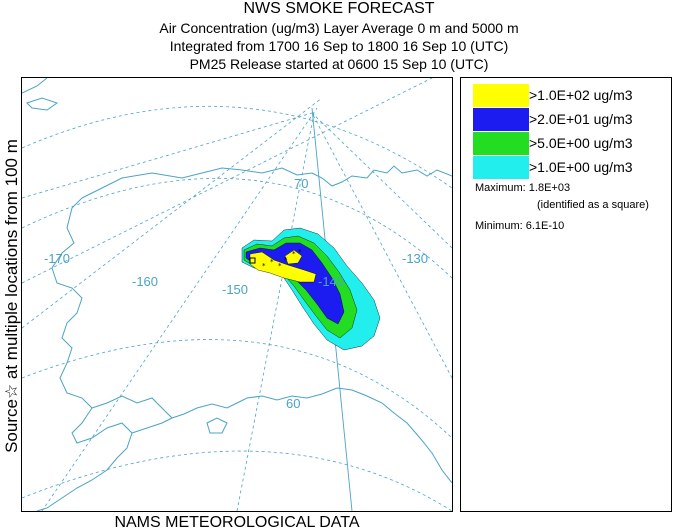 The image size is (678, 532). Describe the element at coordinates (291, 435) in the screenshot. I see `alaska-south-coast` at that location.